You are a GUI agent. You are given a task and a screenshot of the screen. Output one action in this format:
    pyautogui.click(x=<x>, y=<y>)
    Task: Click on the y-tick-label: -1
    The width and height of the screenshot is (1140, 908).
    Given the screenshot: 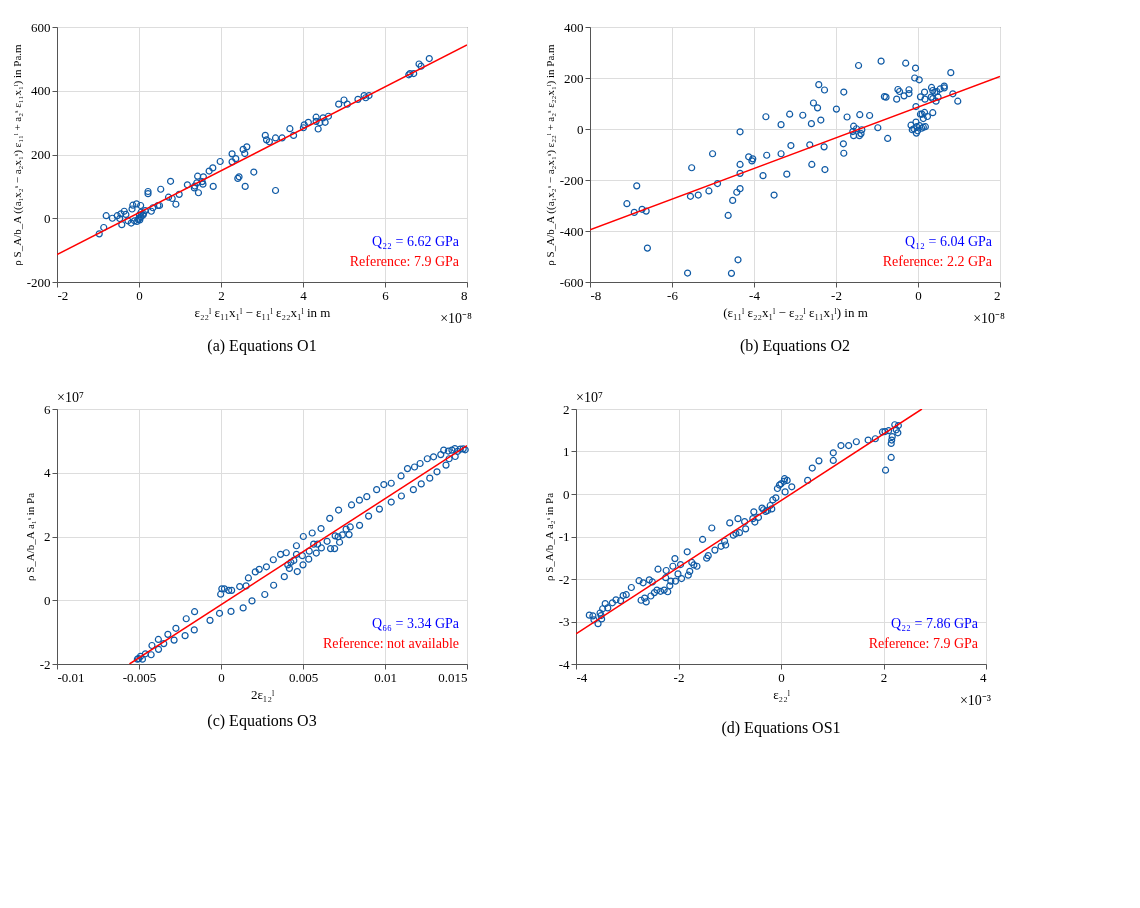 What is the action you would take?
    pyautogui.click(x=564, y=536)
    